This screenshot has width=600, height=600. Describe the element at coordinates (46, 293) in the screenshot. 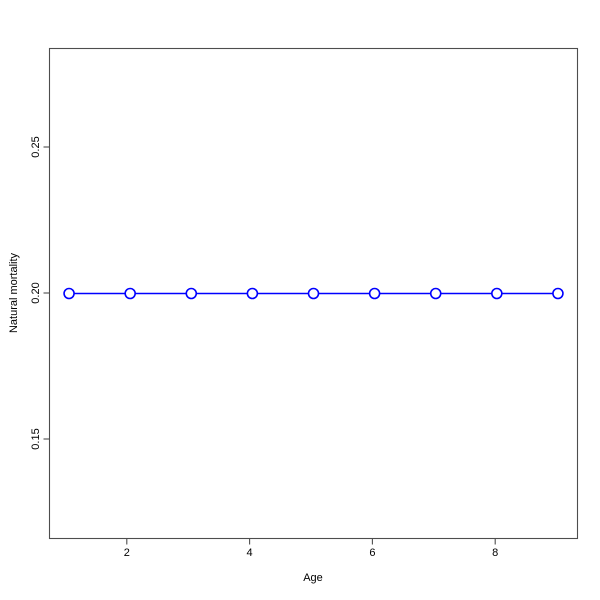

I see `y-axis-ticks` at that location.